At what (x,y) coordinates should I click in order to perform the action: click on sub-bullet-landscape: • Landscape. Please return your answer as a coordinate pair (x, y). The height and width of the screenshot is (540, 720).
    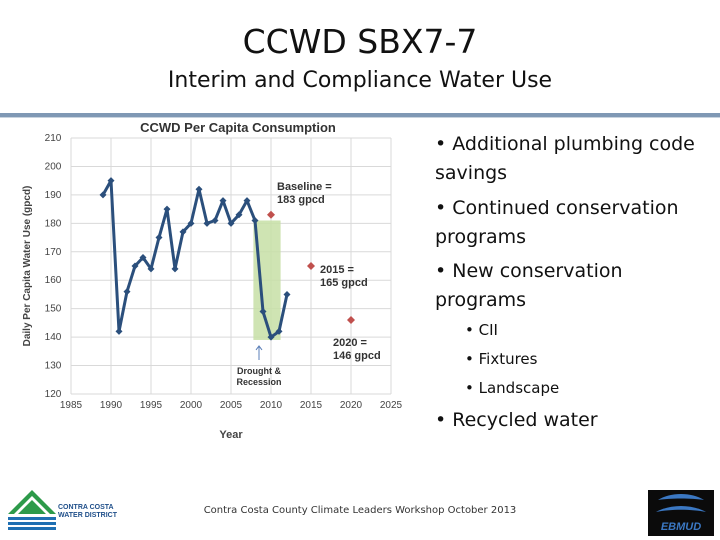
    Looking at the image, I should click on (512, 388).